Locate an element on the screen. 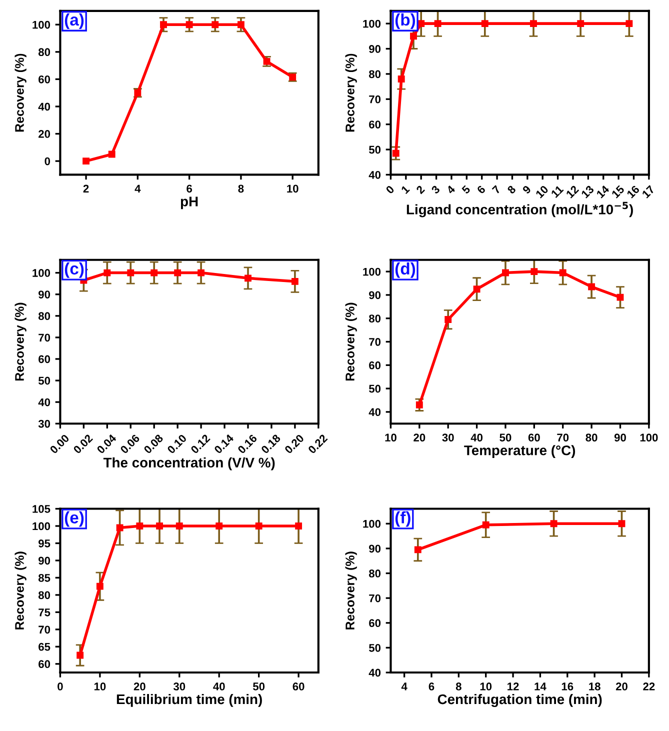 This screenshot has width=669, height=731. x-tick-label: 1 is located at coordinates (405, 189).